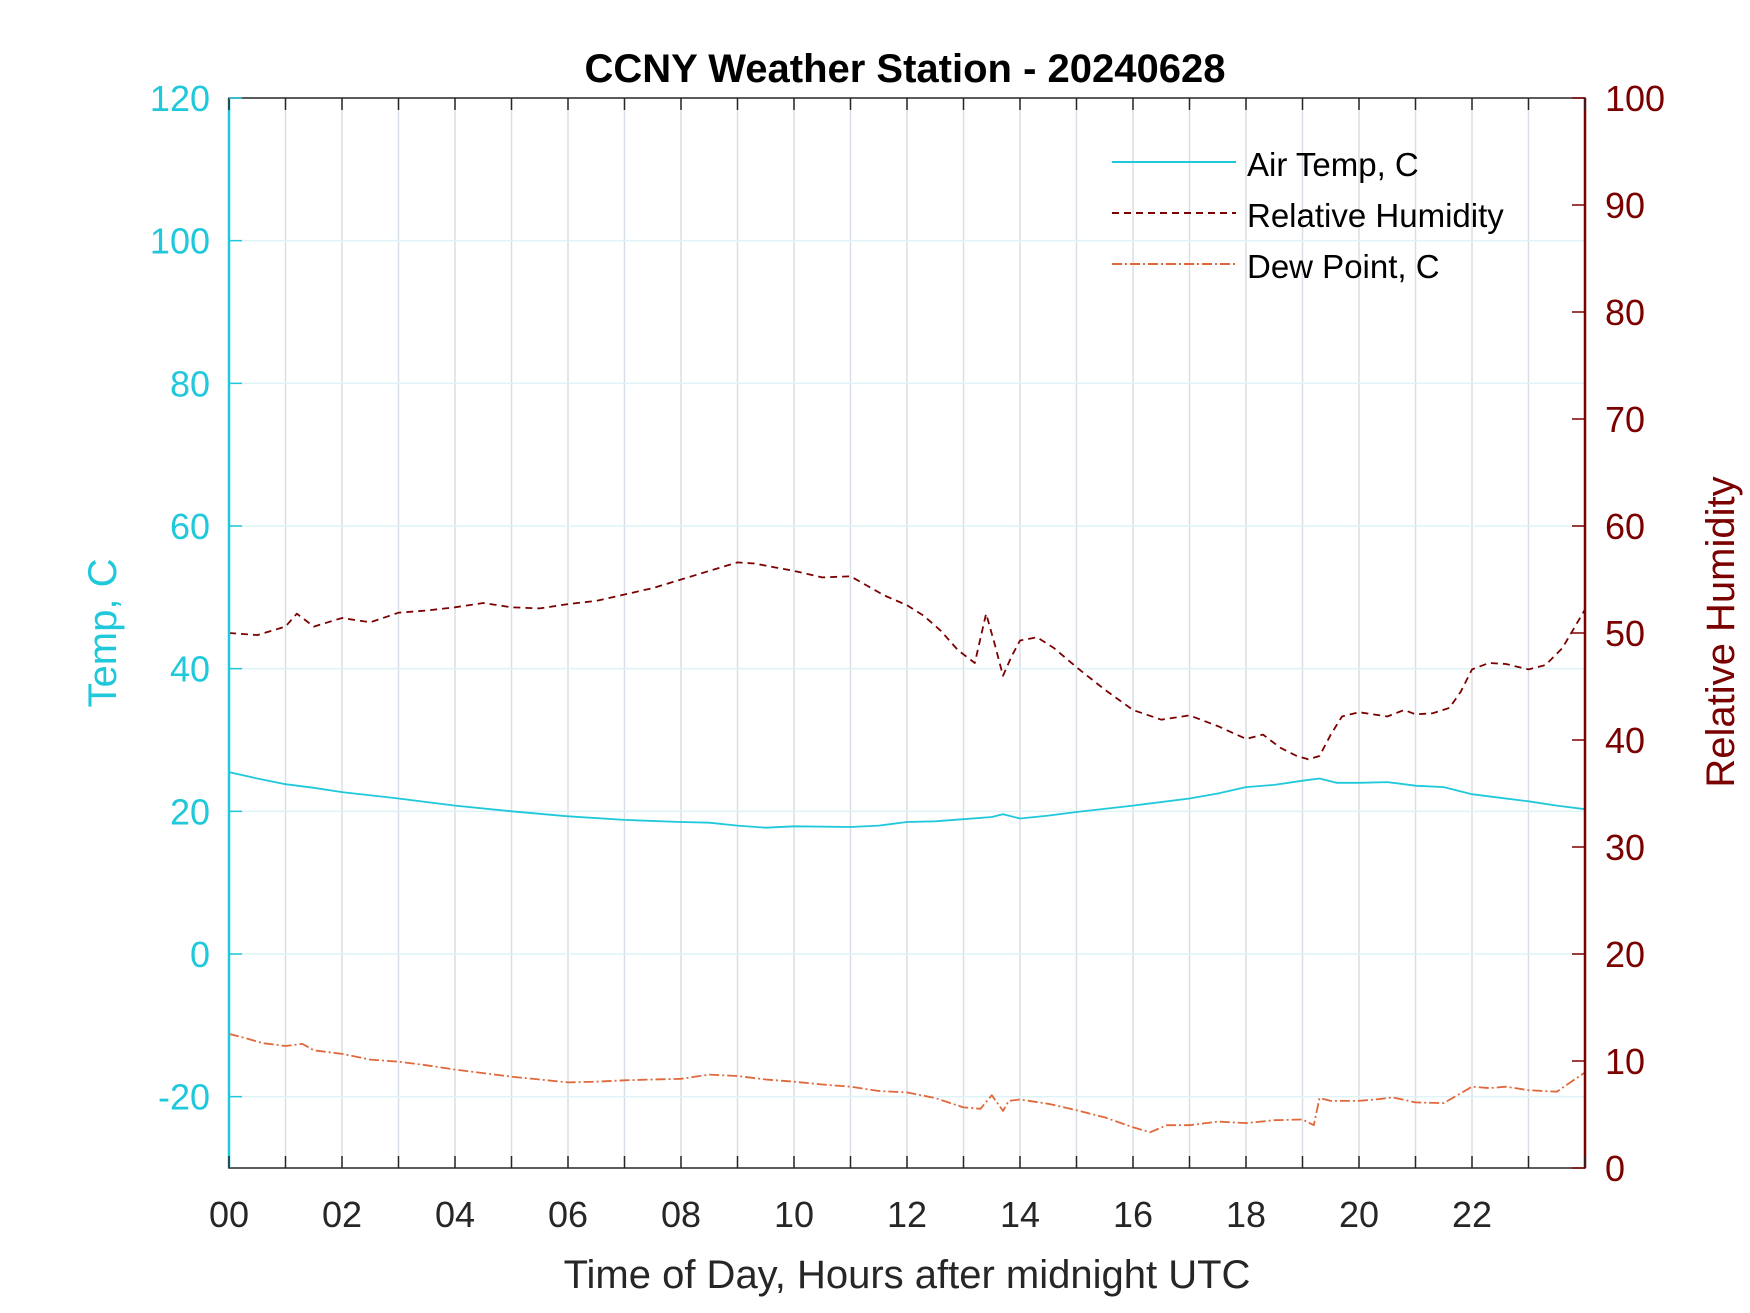 The image size is (1750, 1313). What do you see at coordinates (184, 1097) in the screenshot?
I see `y-left-tick-label: -20` at bounding box center [184, 1097].